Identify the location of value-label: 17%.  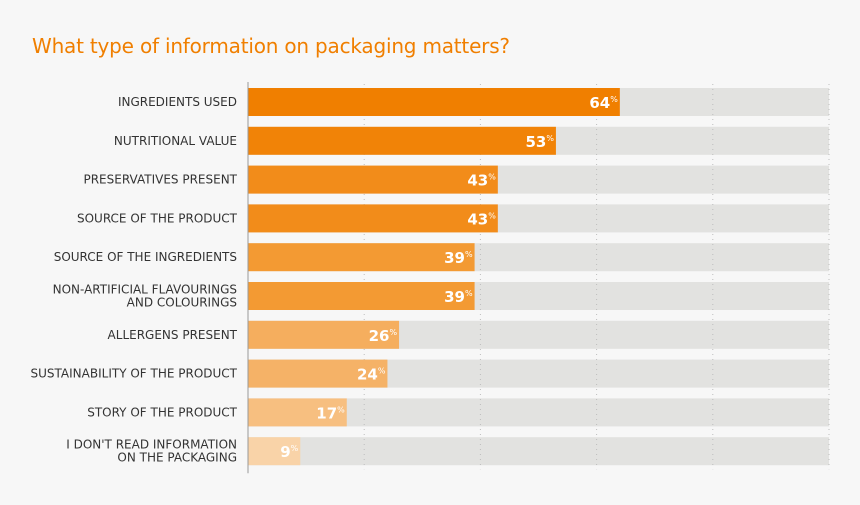
(330, 413).